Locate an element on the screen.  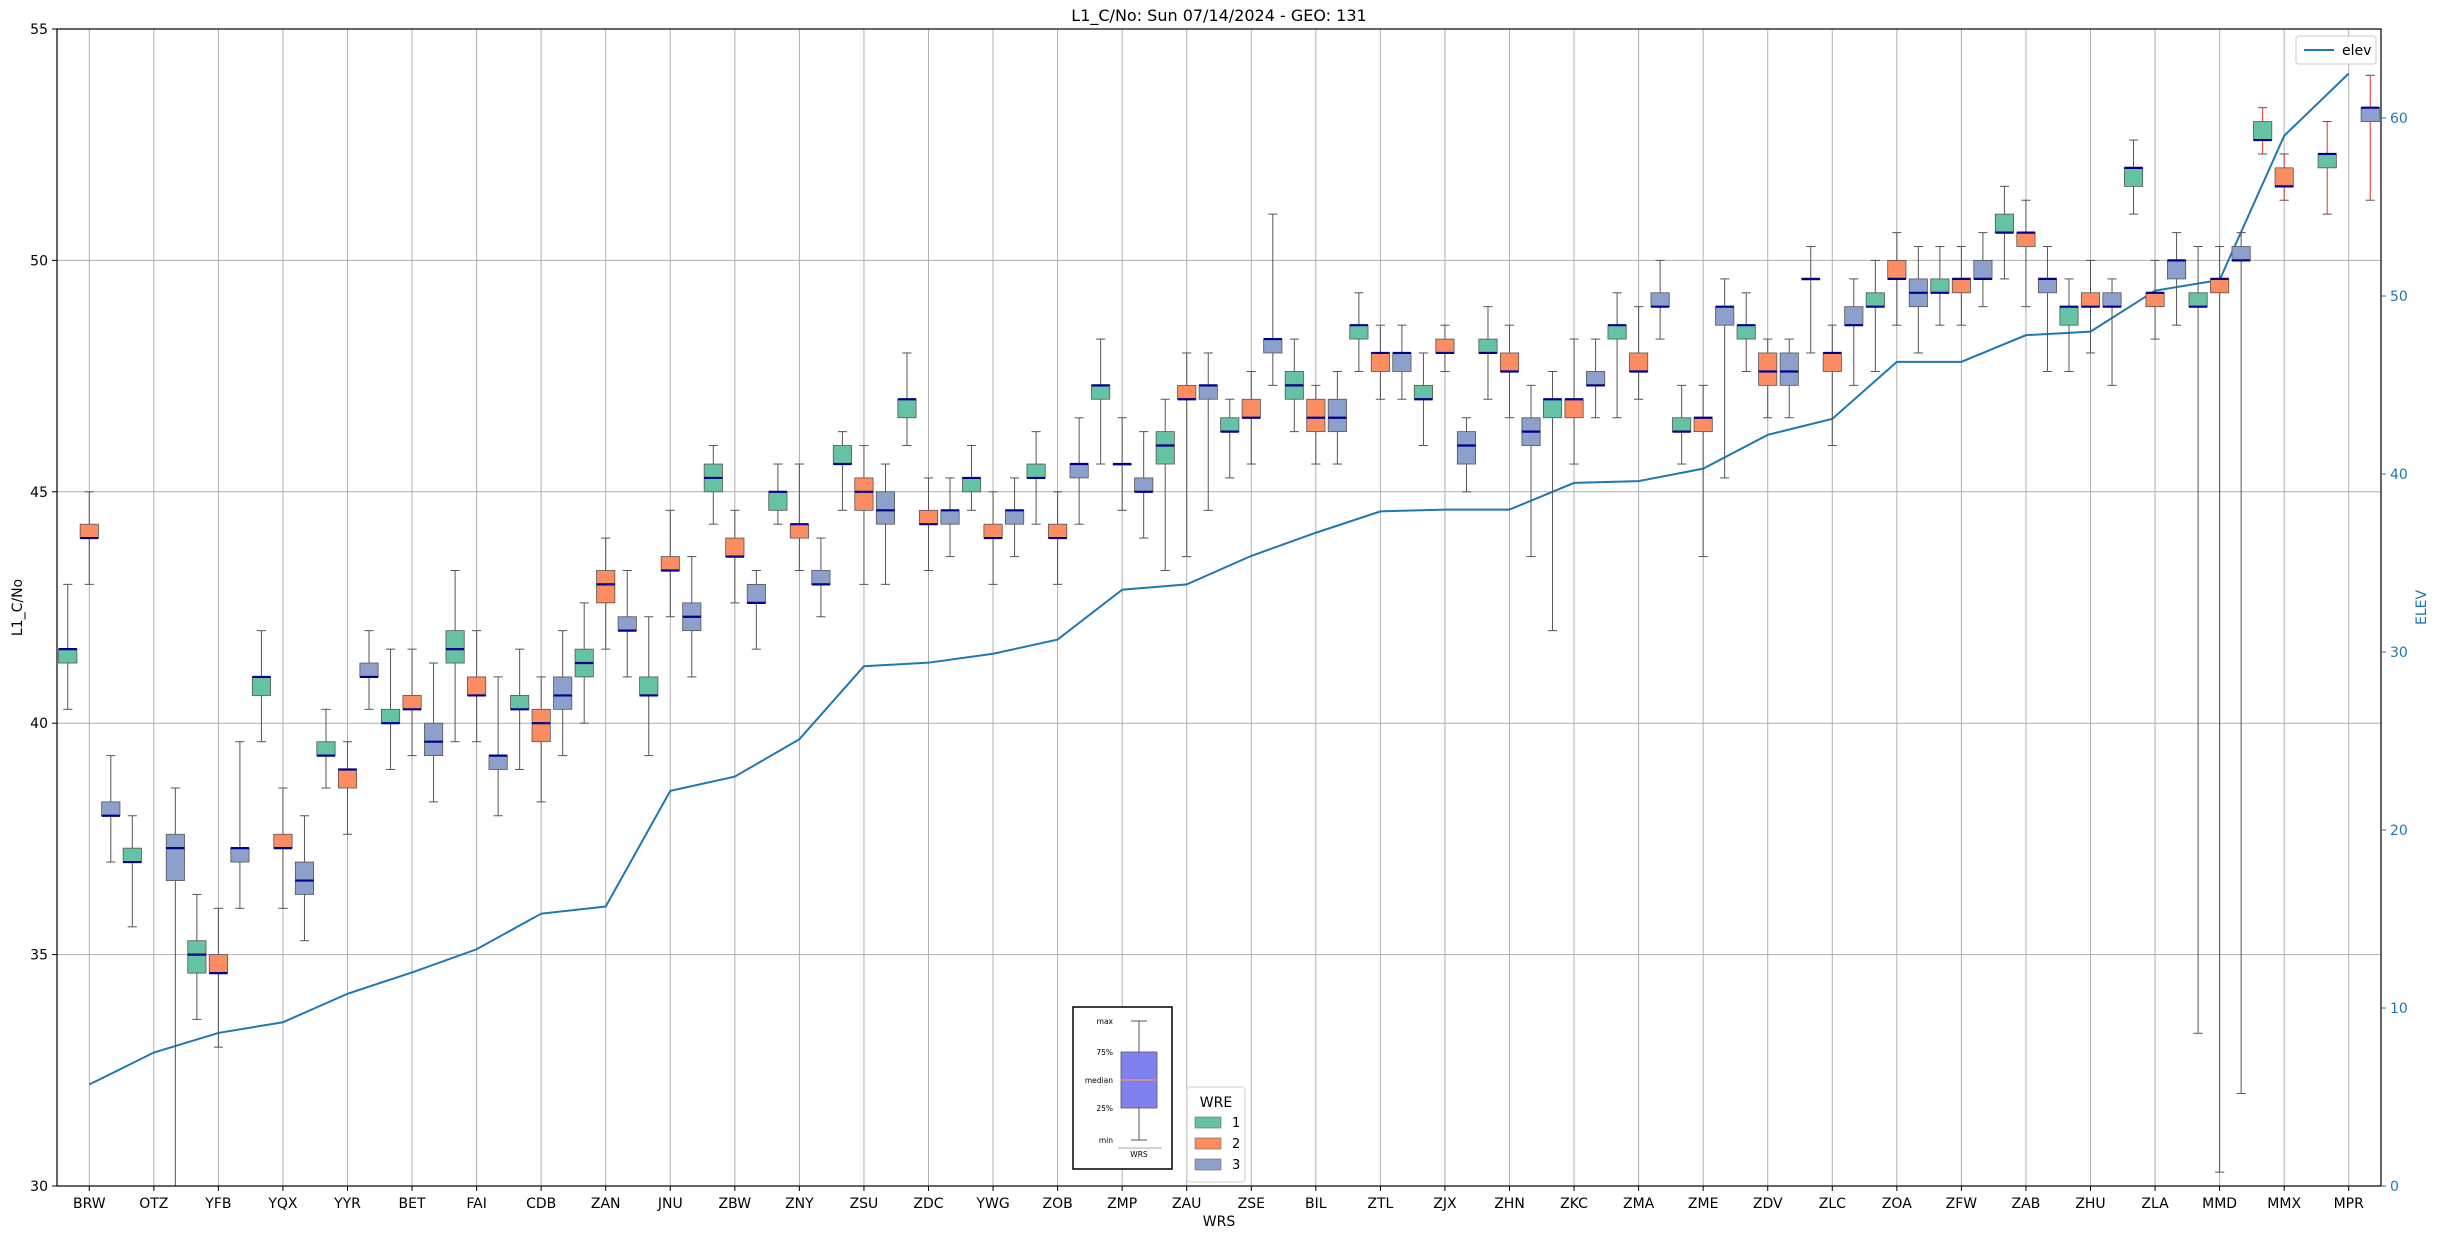
box-ZME-wre2 is located at coordinates (1703, 471).